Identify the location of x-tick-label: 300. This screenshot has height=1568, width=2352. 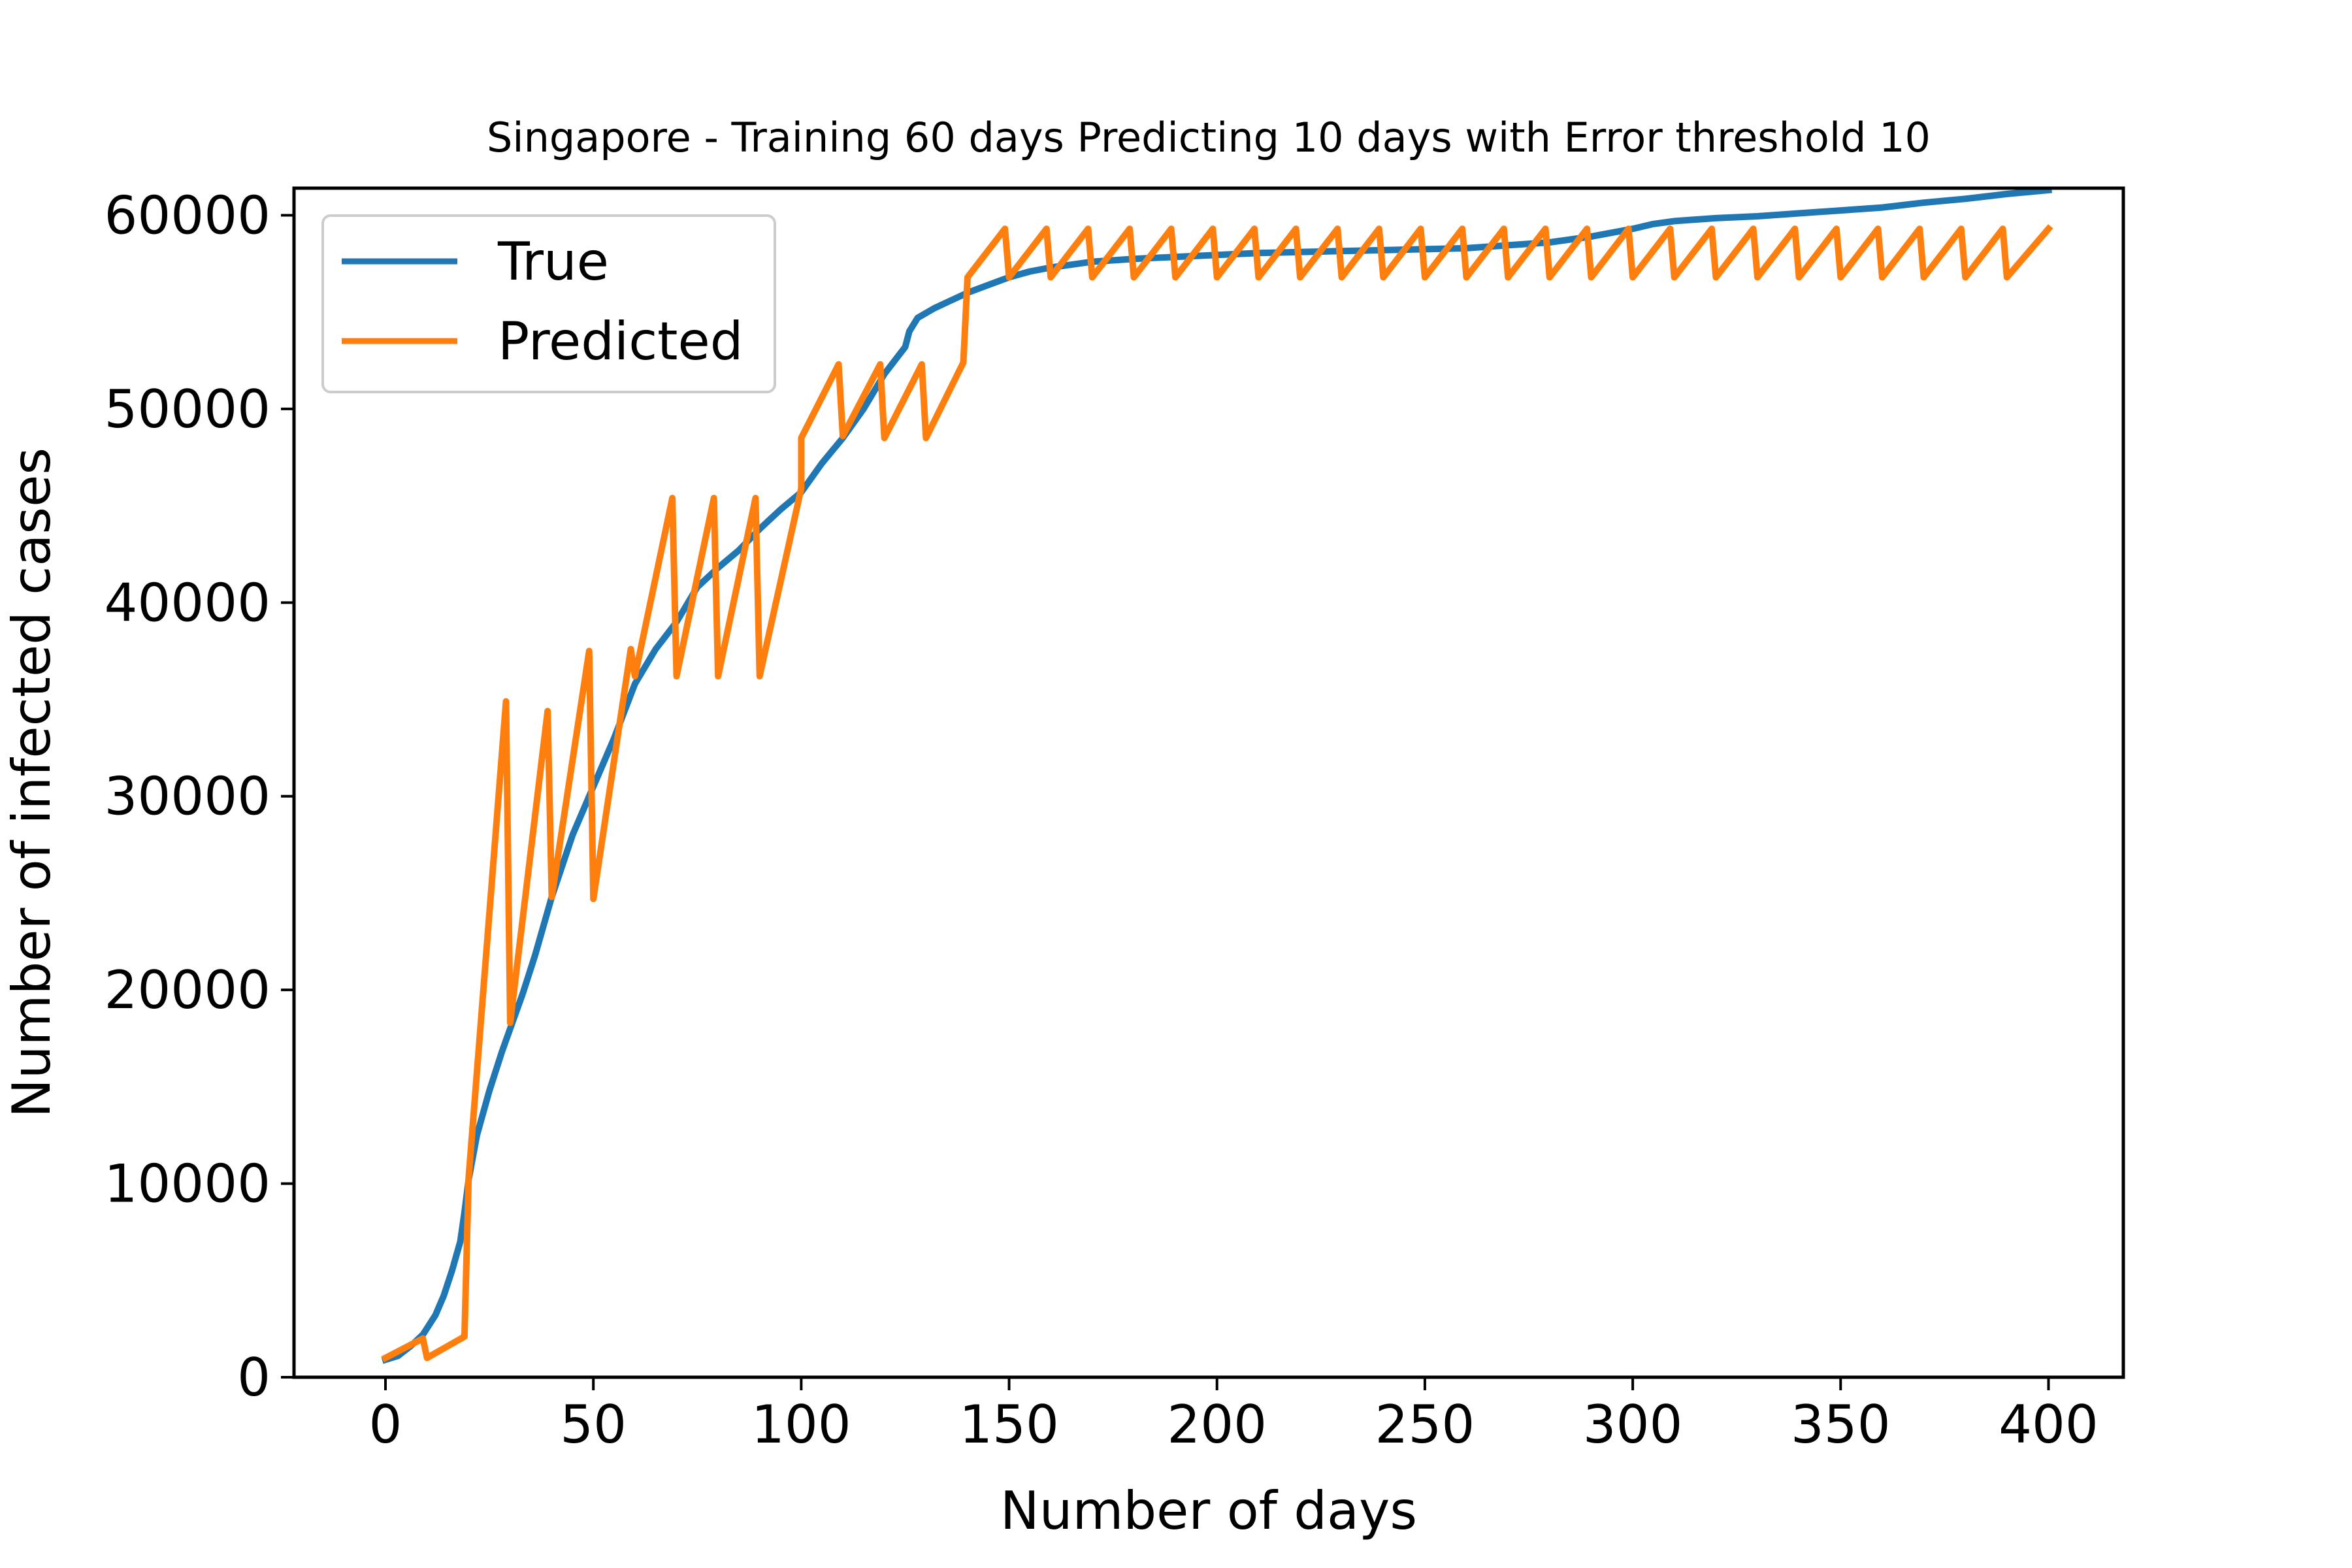
(1633, 1424).